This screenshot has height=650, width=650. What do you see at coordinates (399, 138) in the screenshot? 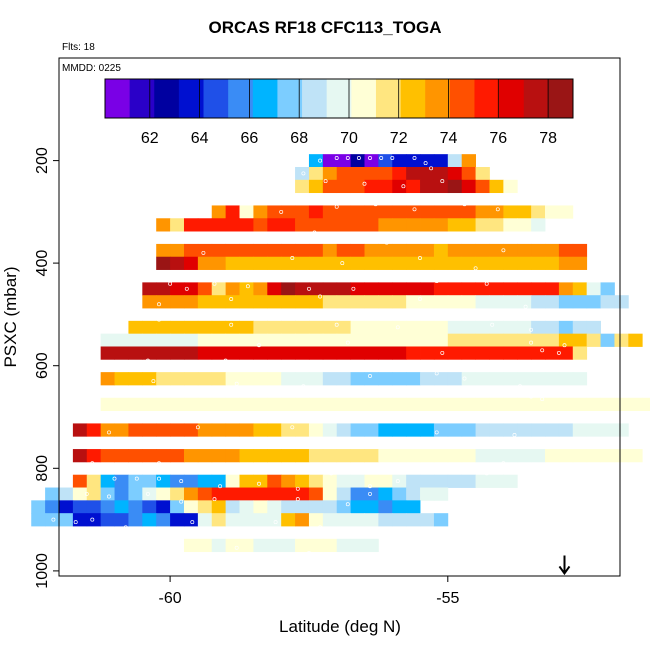
I see `colorbar-tick-label: 72` at bounding box center [399, 138].